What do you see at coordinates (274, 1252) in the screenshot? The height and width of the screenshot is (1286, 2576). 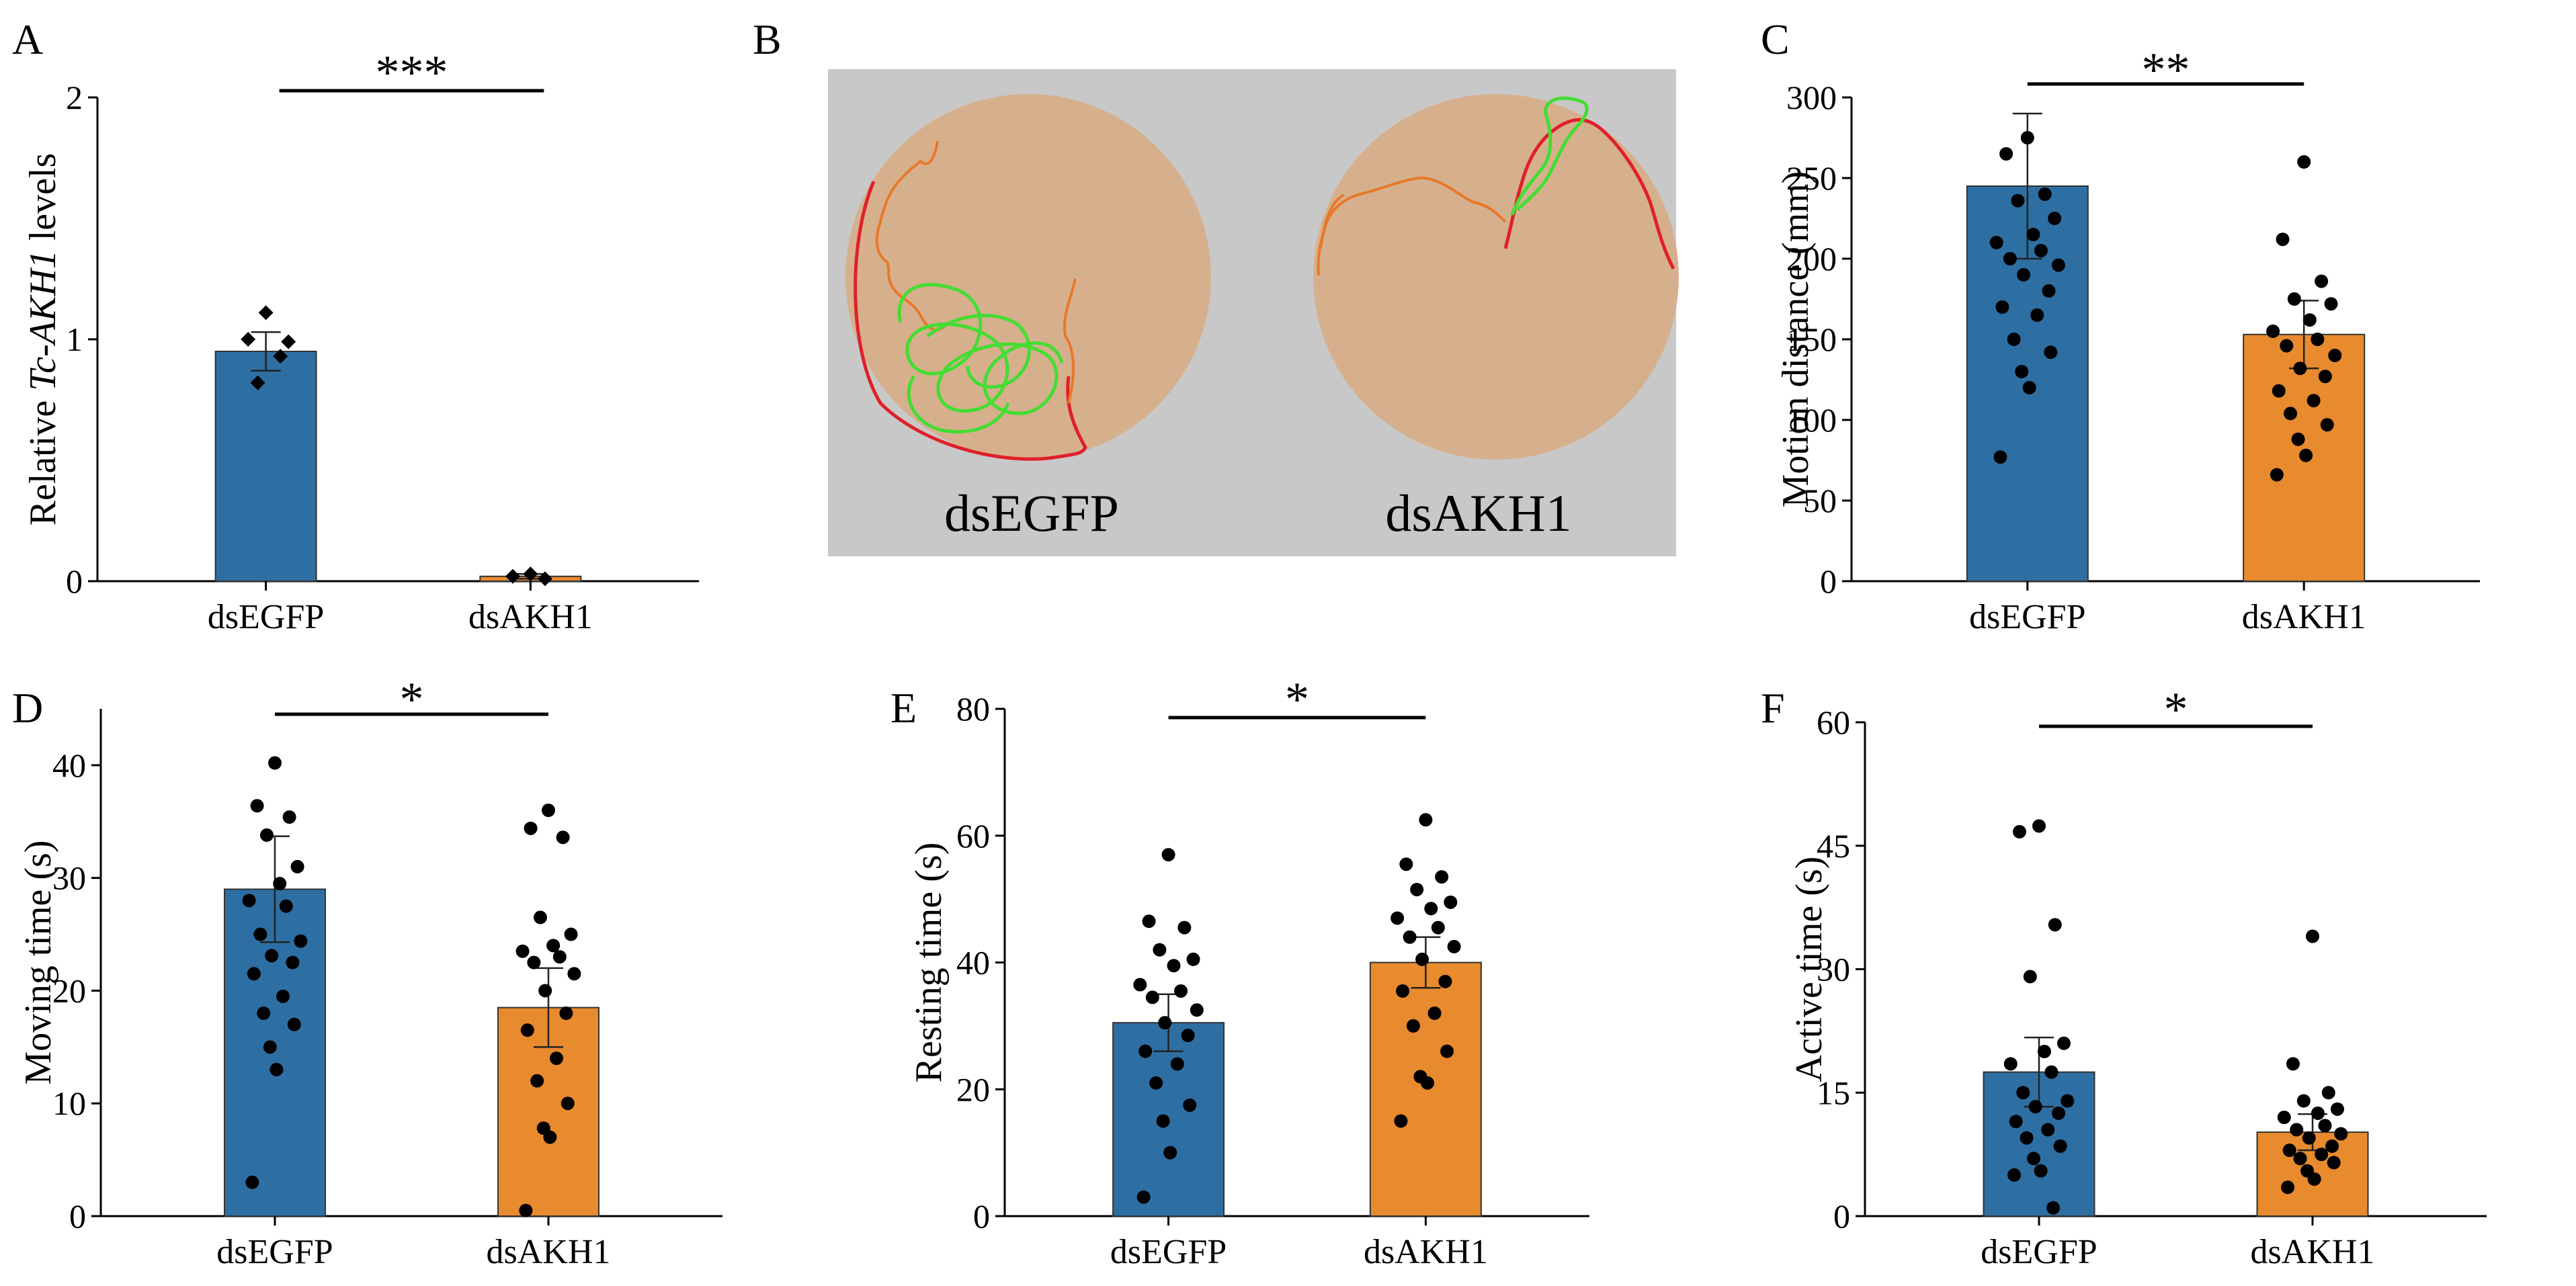 I see `x-category-label: dsEGFP` at bounding box center [274, 1252].